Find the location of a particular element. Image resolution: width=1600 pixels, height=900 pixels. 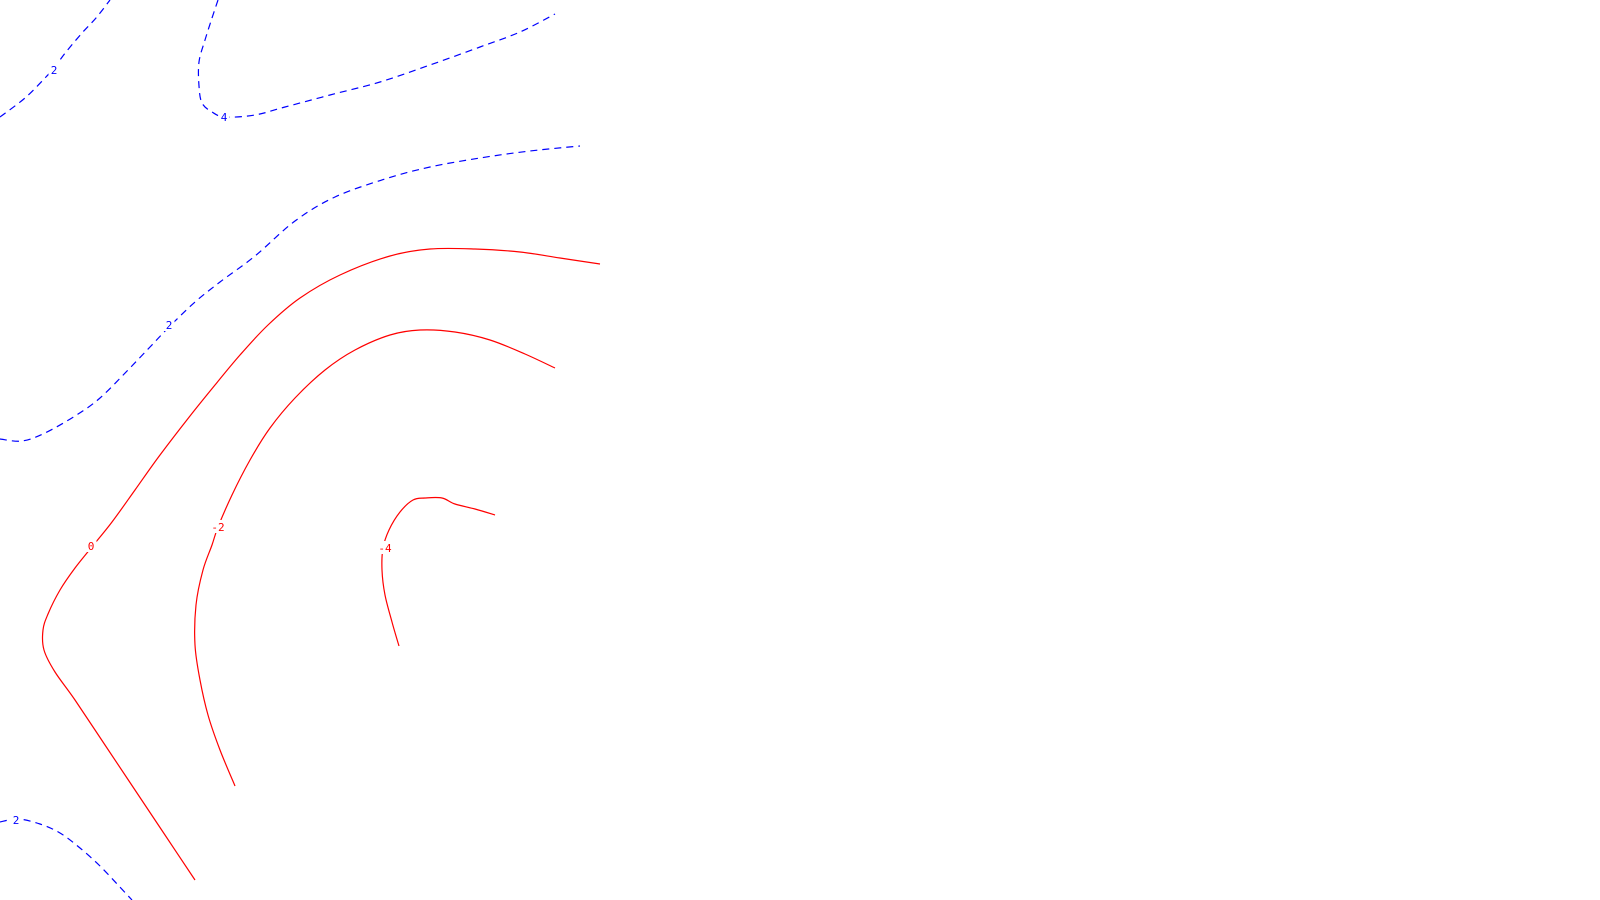

contour-minus-2-label-bg is located at coordinates (218, 526).